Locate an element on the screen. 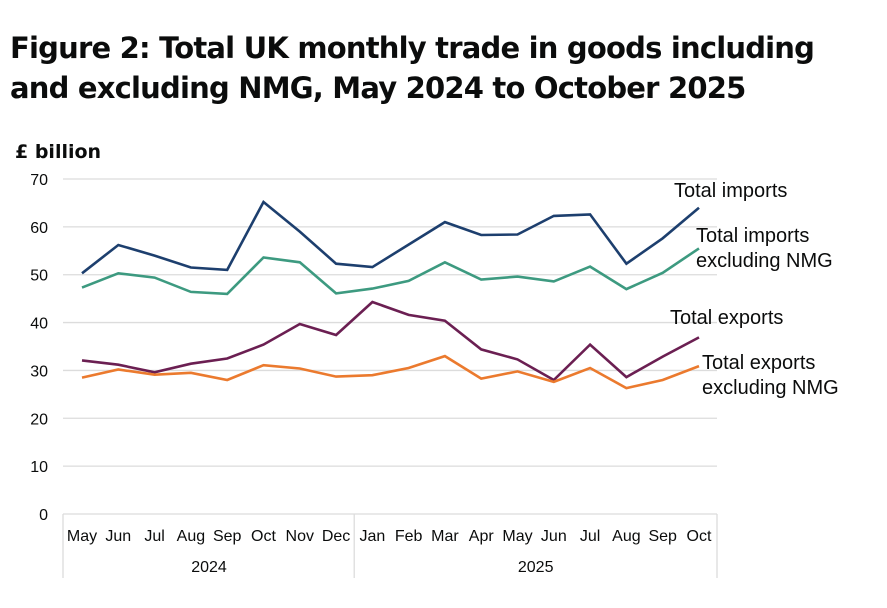 The width and height of the screenshot is (887, 608). y-axis-unit-label: £ billion is located at coordinates (58, 152).